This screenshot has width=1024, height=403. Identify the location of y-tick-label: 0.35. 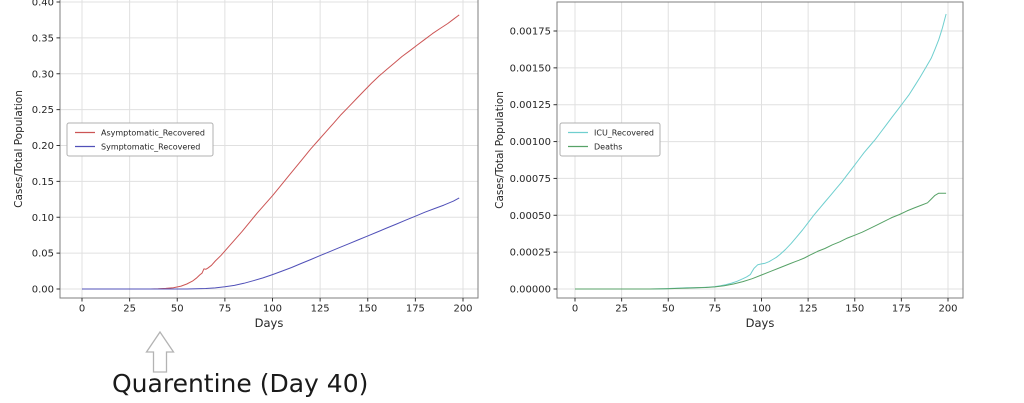
(43, 38).